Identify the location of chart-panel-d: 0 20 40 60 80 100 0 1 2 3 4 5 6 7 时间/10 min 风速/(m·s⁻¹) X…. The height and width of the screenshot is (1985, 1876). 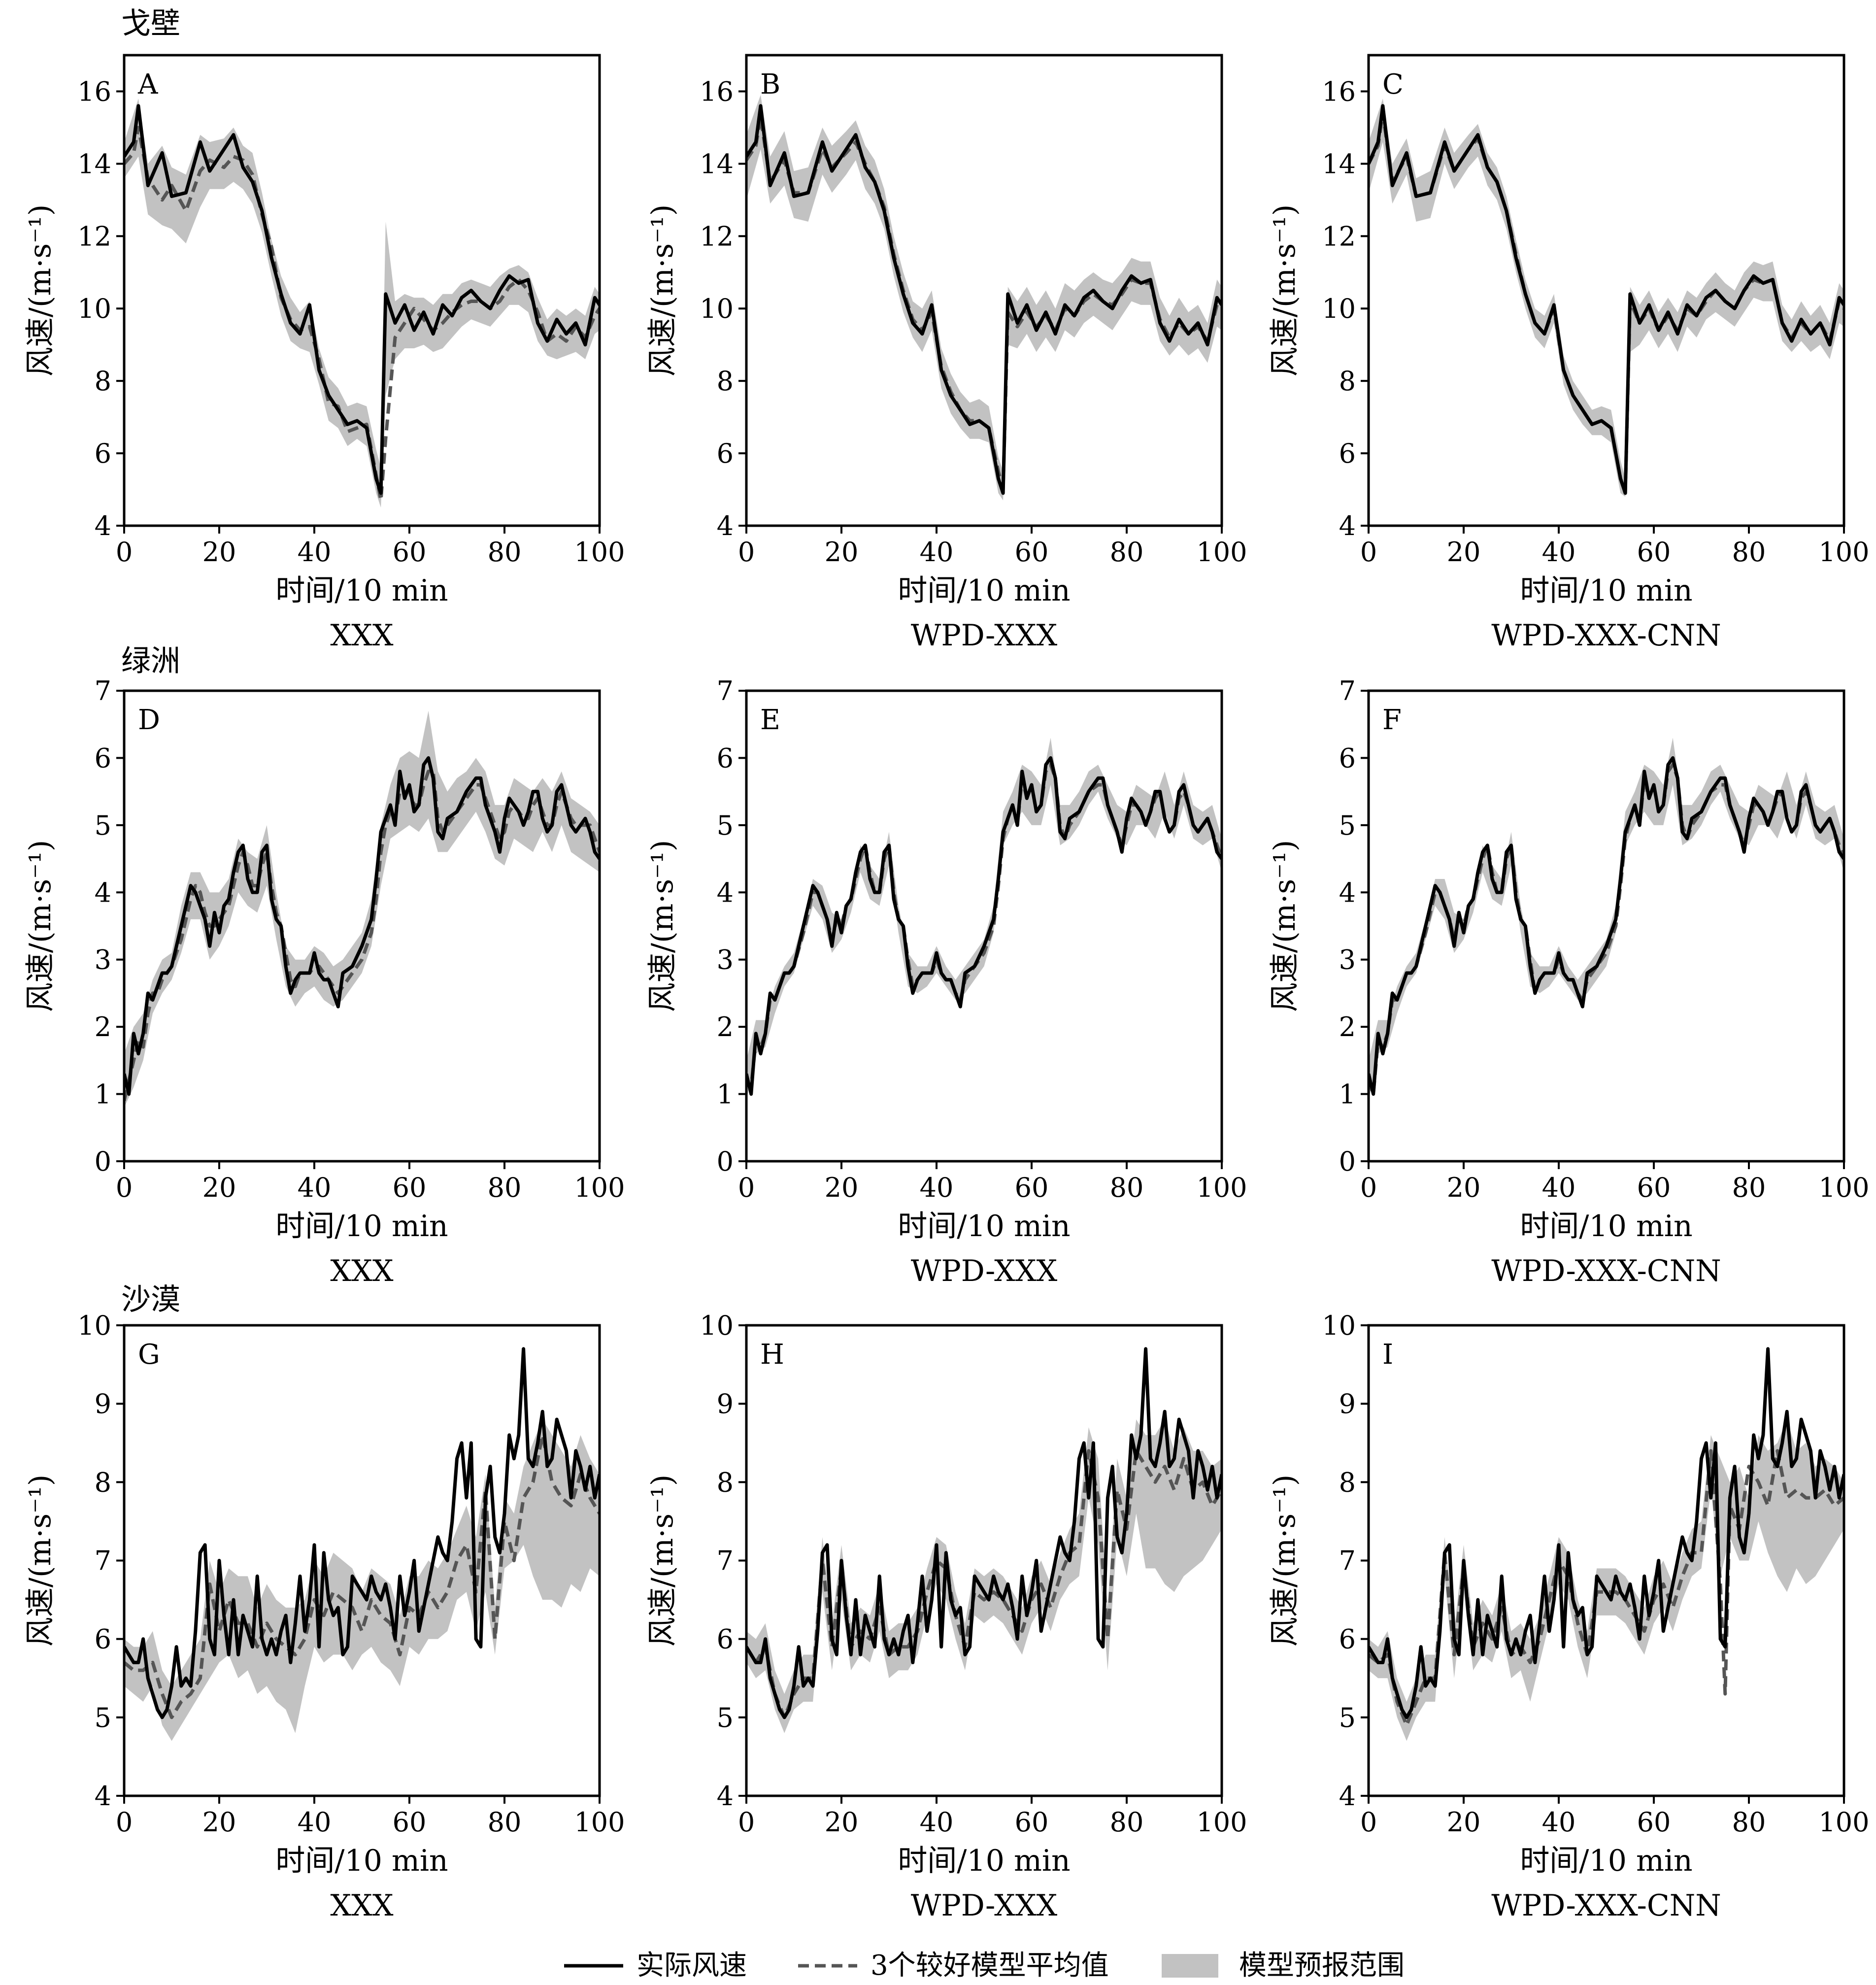
(324, 982).